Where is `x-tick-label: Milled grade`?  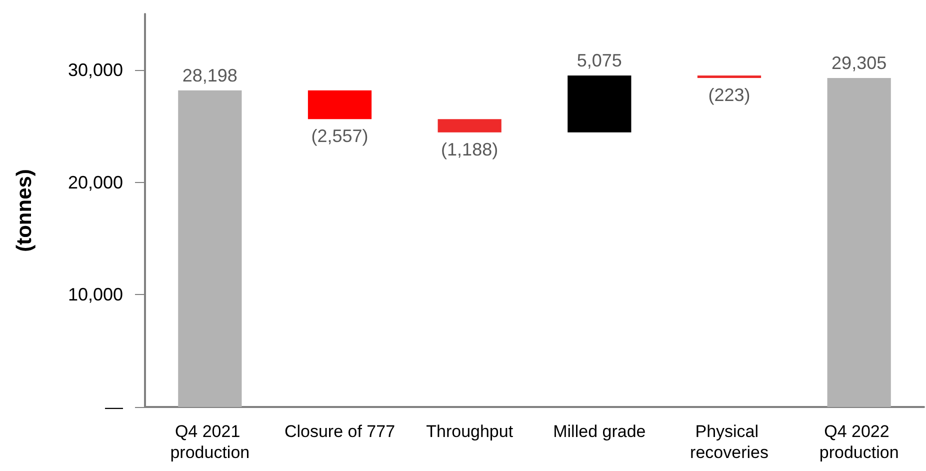
x-tick-label: Milled grade is located at coordinates (599, 431).